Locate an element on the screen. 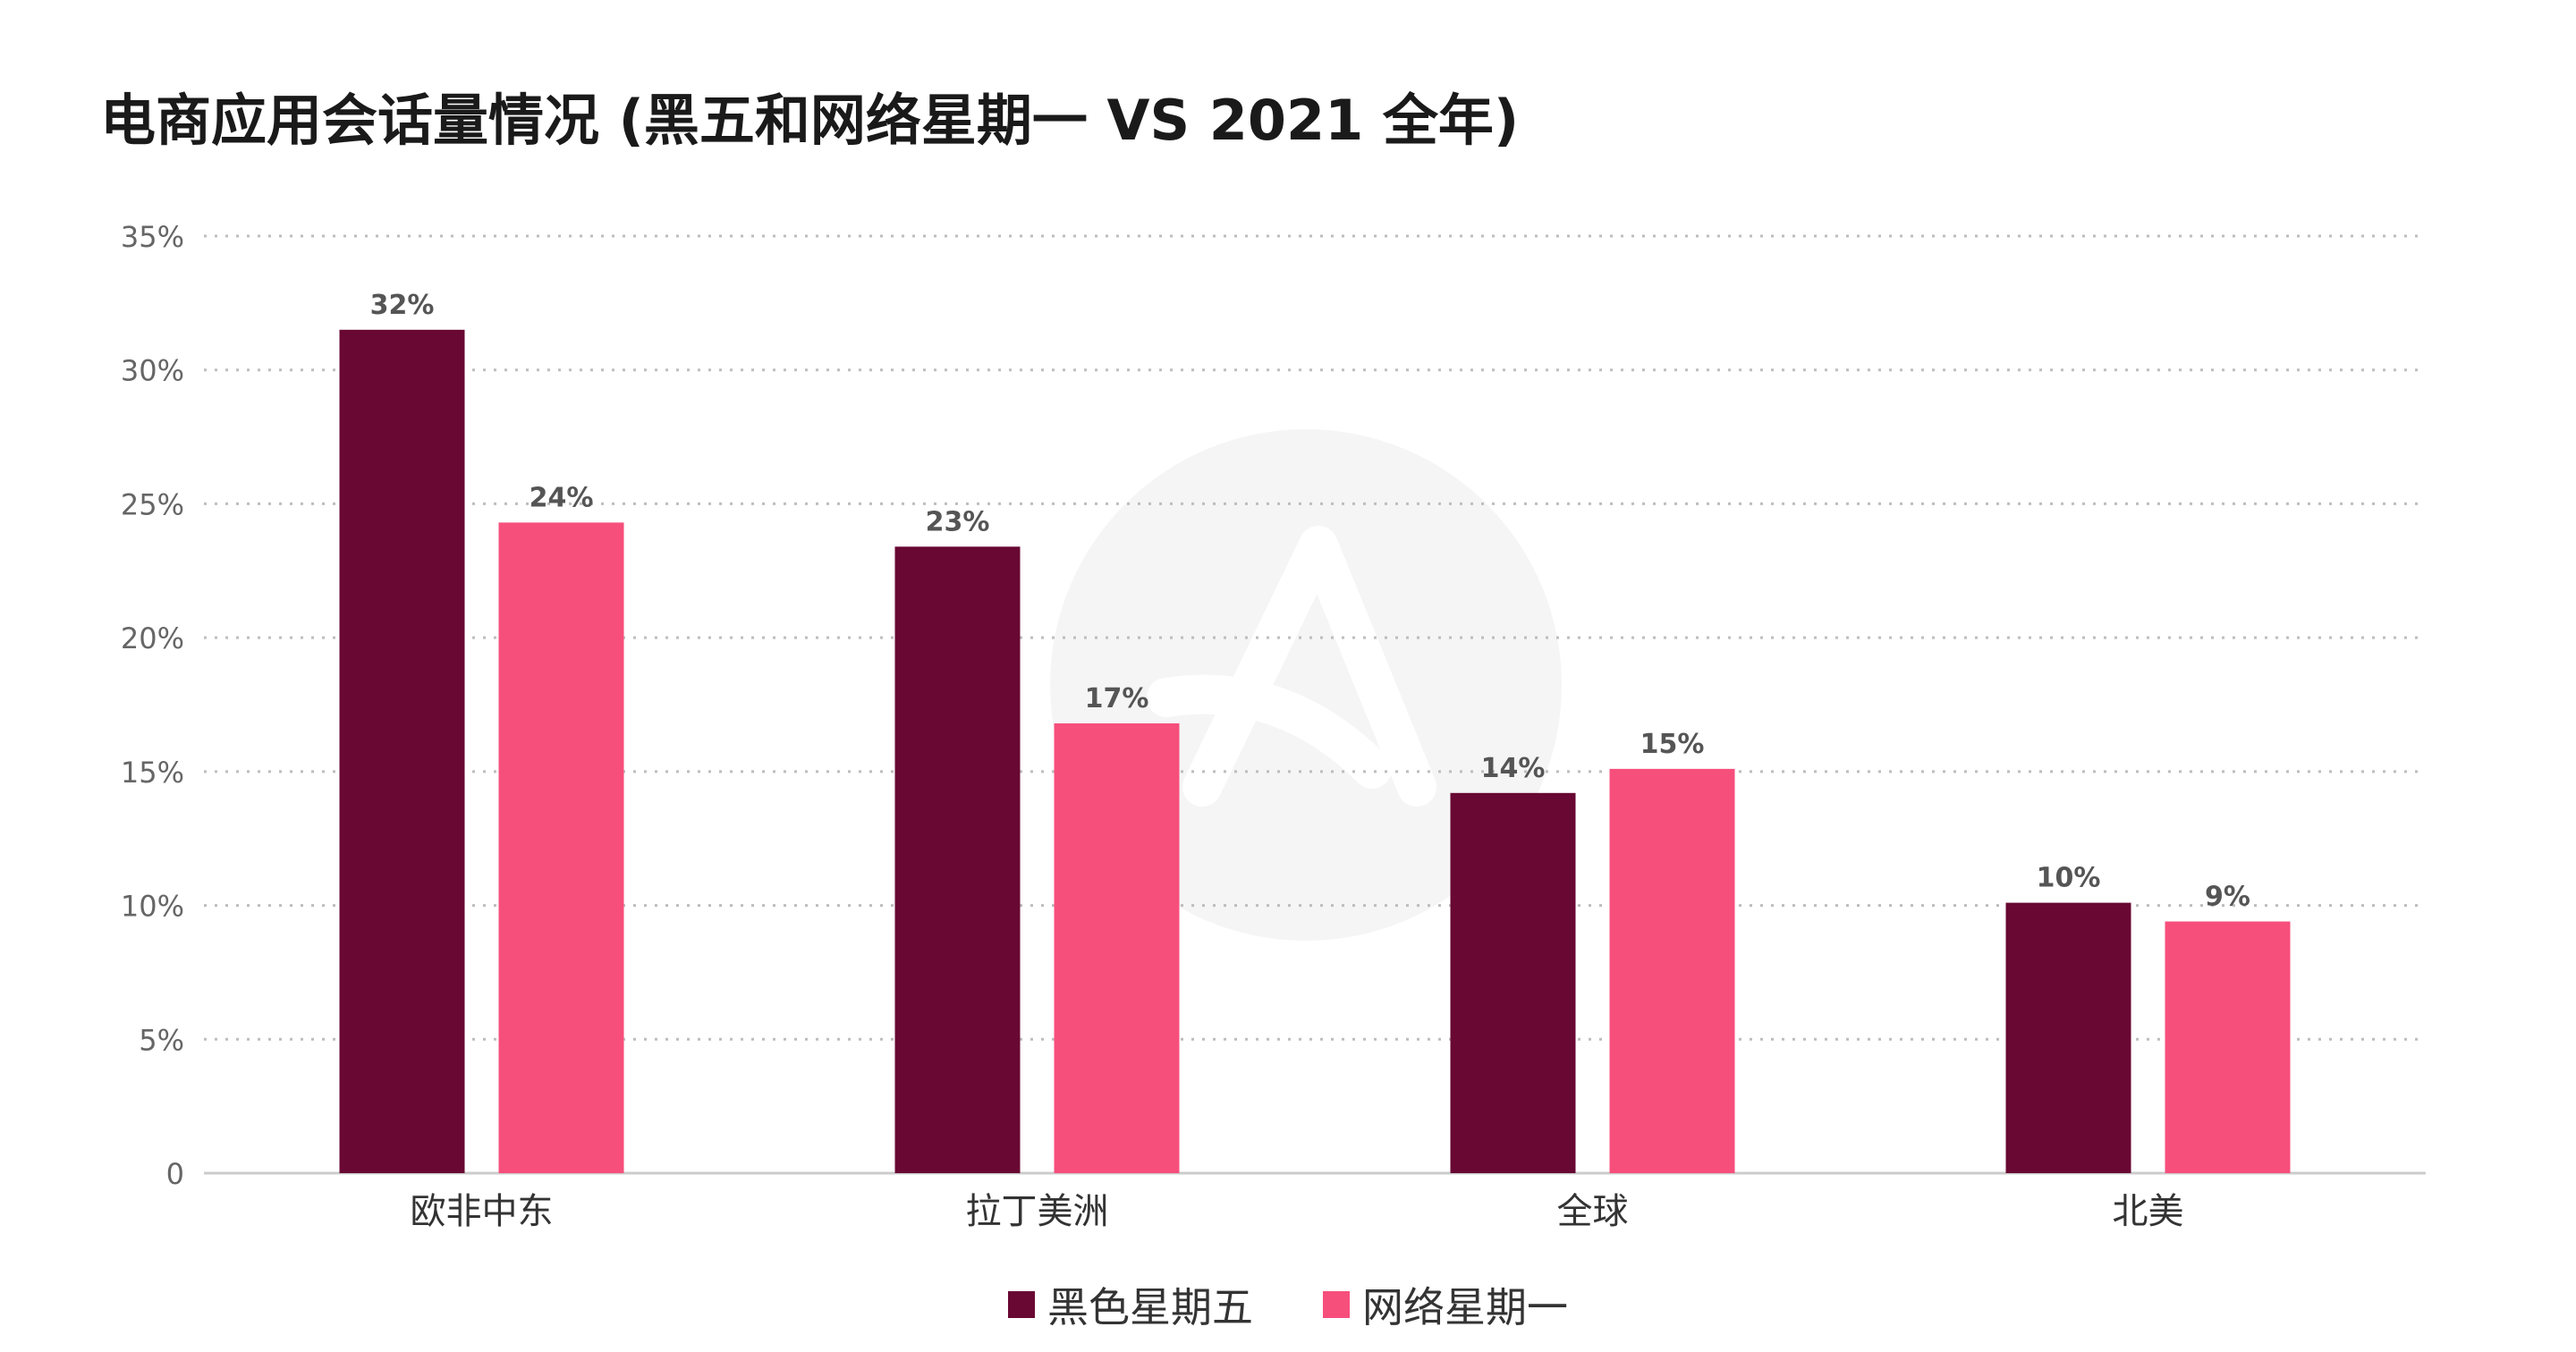  y-tick-label: 15% is located at coordinates (152, 773).